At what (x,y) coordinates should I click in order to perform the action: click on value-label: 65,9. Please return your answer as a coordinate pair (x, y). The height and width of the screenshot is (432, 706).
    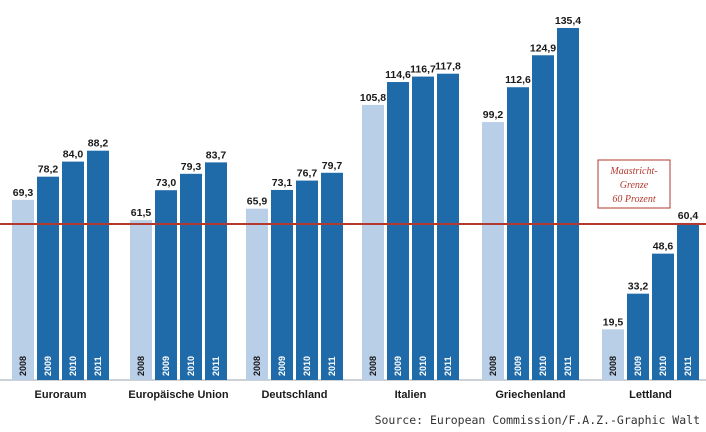
    Looking at the image, I should click on (257, 202).